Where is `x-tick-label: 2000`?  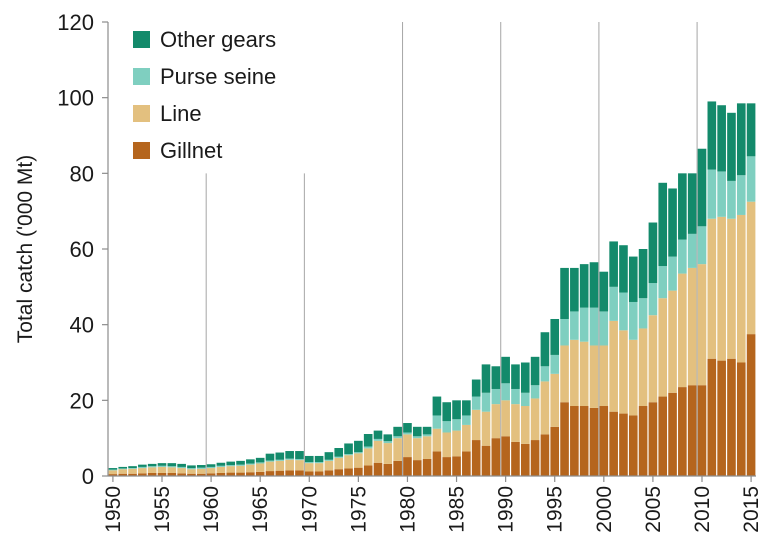
x-tick-label: 2000 is located at coordinates (604, 509).